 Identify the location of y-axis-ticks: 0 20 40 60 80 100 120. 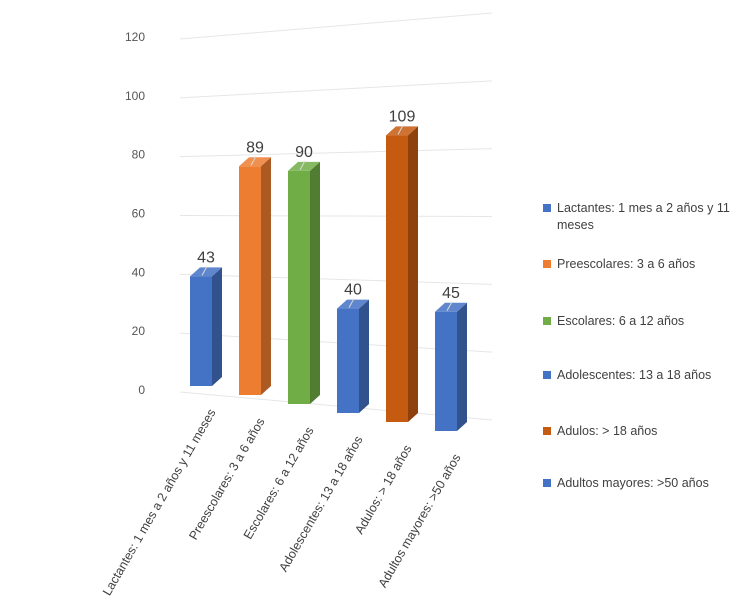
(135, 213).